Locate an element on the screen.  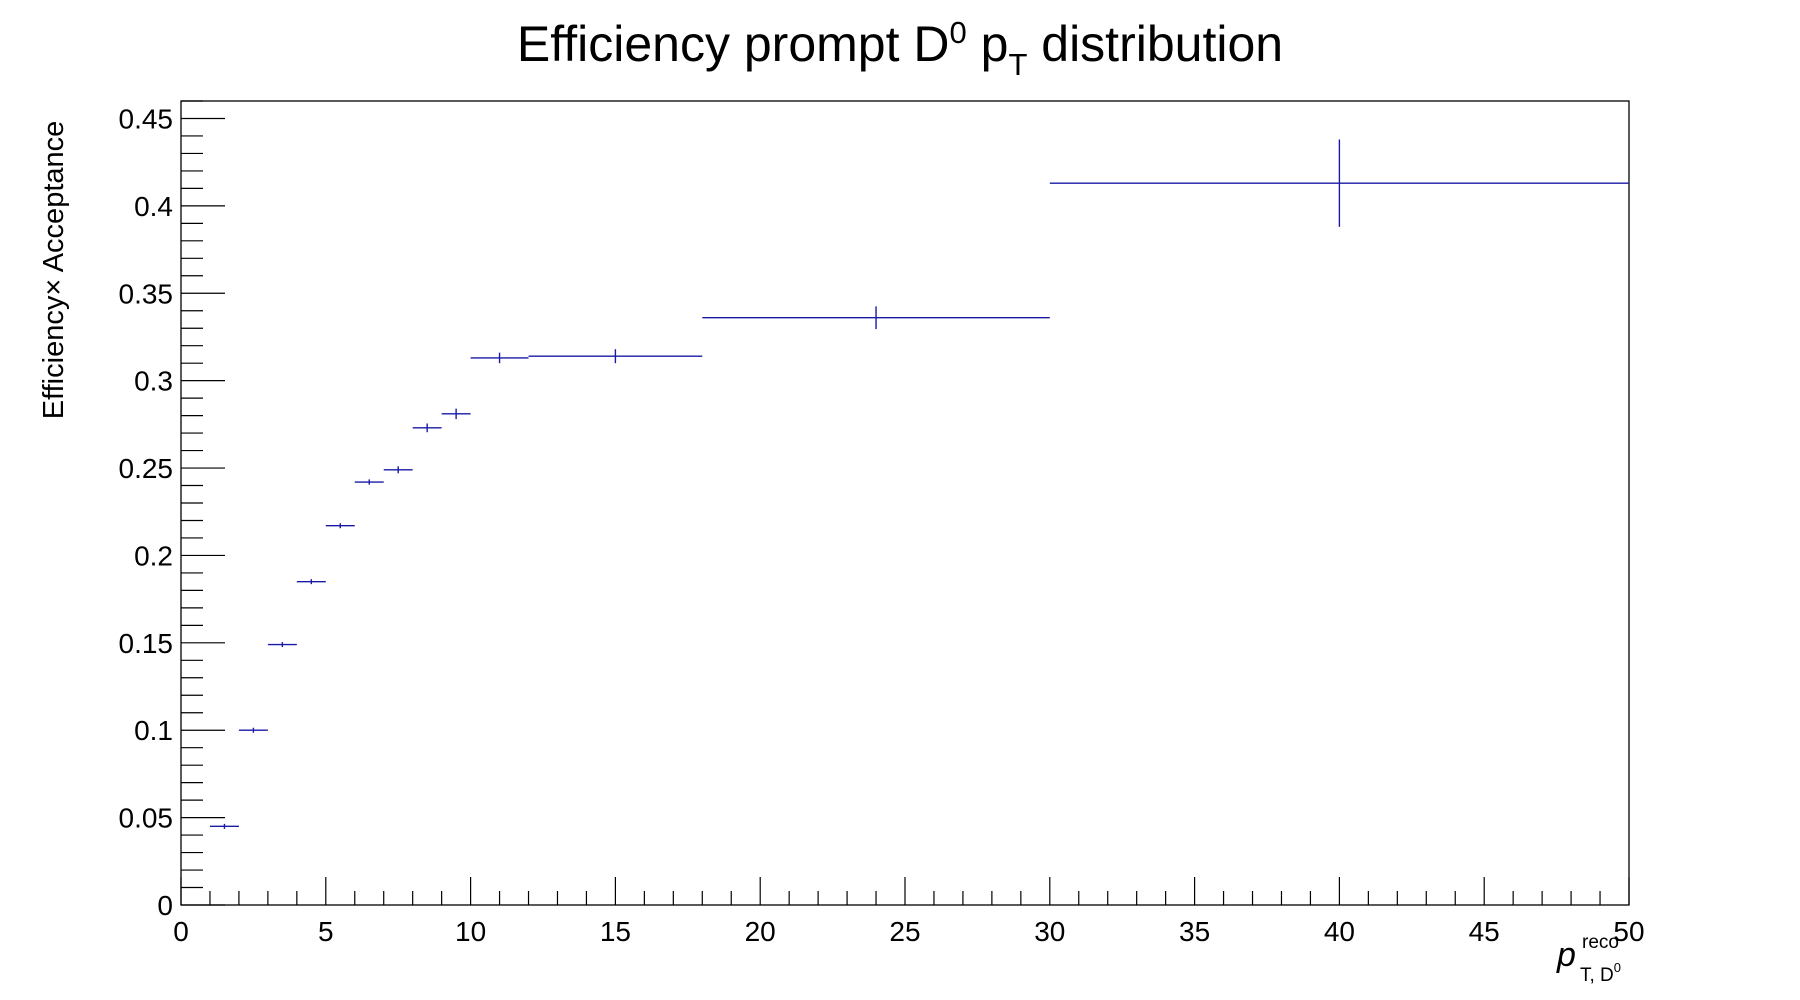
y-axis-title: Efficiency× Acceptance is located at coordinates (54, 270).